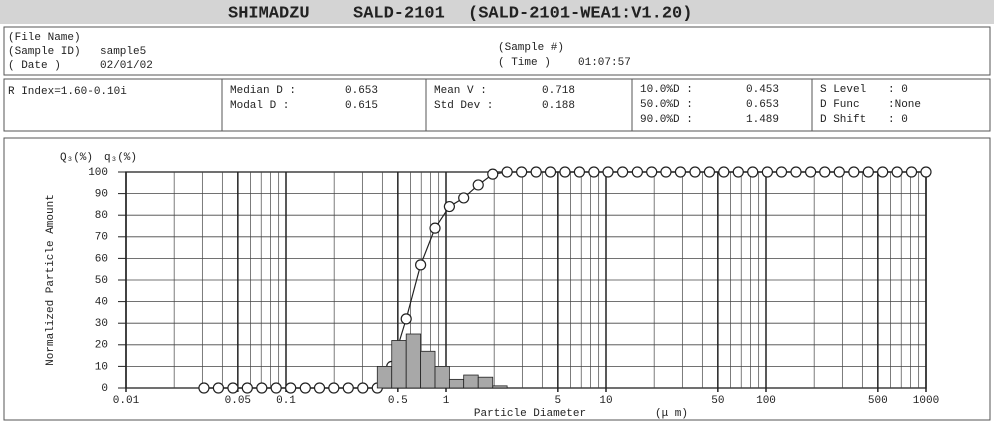 Image resolution: width=994 pixels, height=434 pixels. I want to click on x-tick-label: 5, so click(558, 401).